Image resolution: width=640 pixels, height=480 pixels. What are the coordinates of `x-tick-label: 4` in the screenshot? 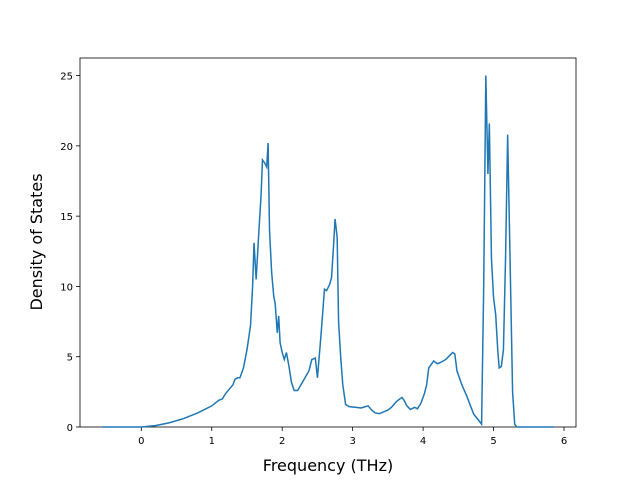 It's located at (423, 441).